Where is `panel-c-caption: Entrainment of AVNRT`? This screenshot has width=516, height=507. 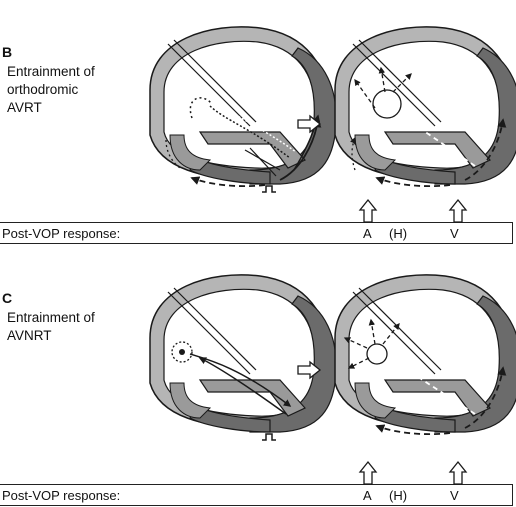
panel-c-caption: Entrainment of AVNRT is located at coordinates (51, 327).